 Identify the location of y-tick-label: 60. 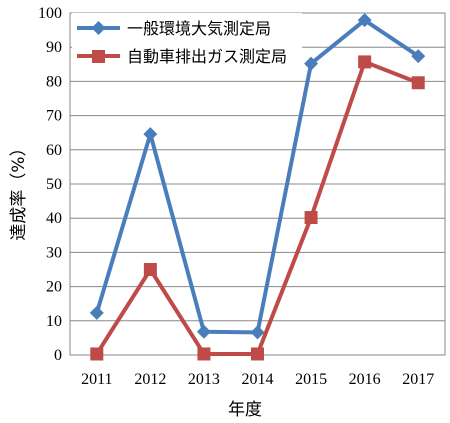
(54, 150).